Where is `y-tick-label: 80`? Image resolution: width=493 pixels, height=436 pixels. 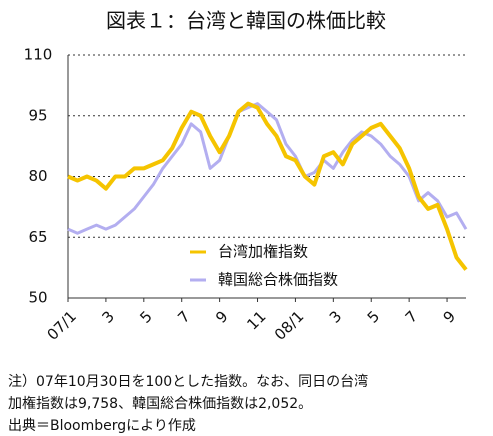 y-tick-label: 80 is located at coordinates (37, 176).